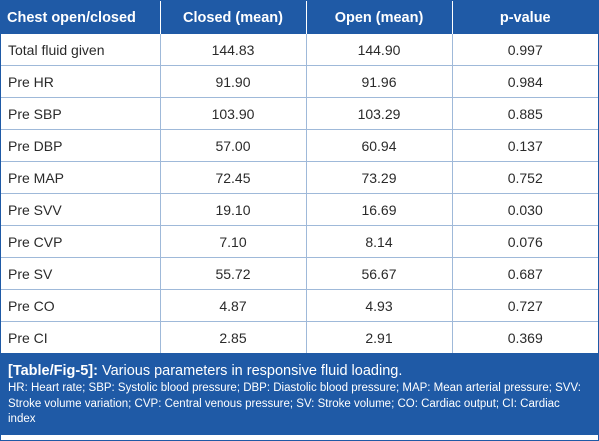 This screenshot has height=441, width=599. I want to click on p-value-cell: 0.137, so click(525, 145).